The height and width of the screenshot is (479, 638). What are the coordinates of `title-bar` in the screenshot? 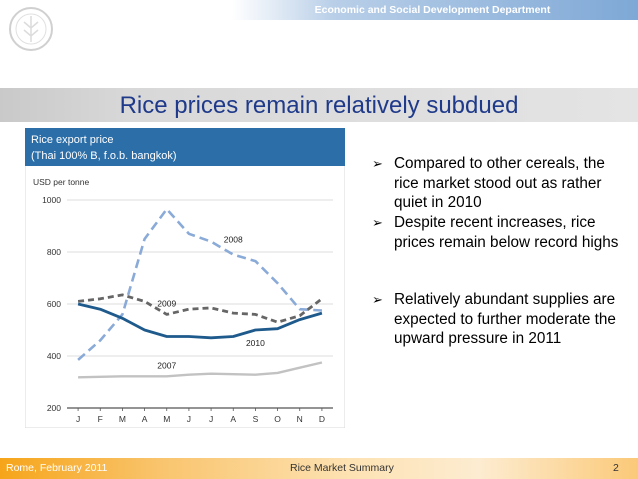 It's located at (319, 105).